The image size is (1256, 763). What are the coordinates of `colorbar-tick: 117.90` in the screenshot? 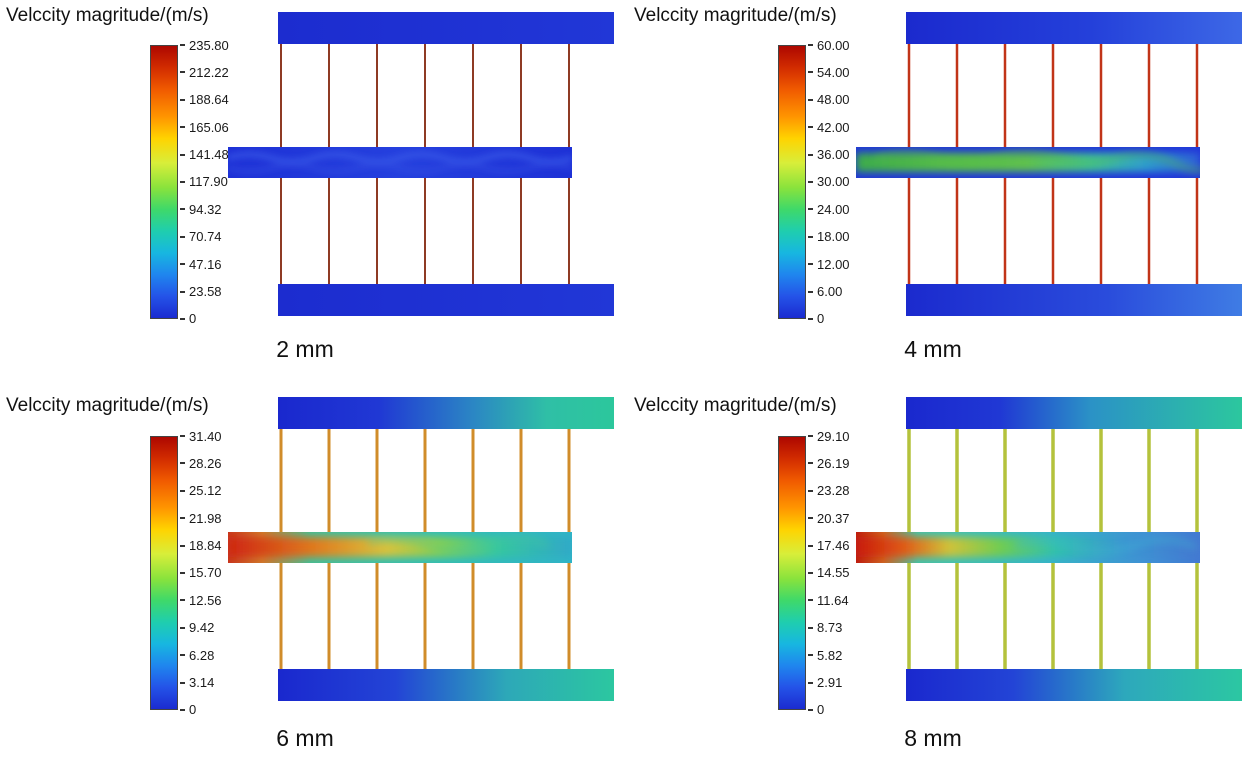 It's located at (204, 181).